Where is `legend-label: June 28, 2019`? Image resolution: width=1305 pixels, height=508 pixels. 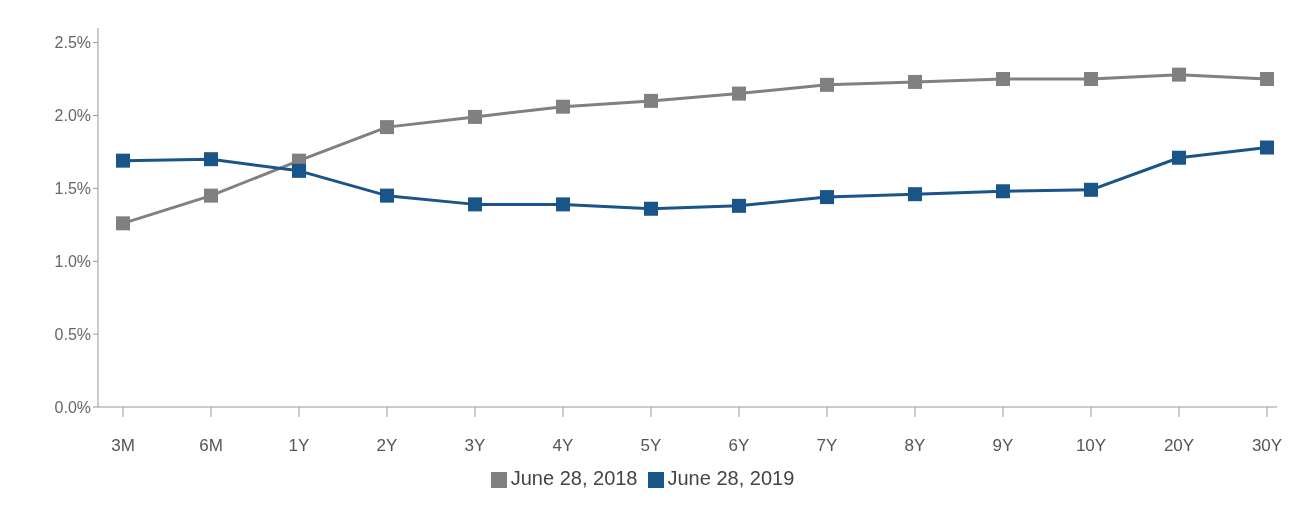 legend-label: June 28, 2019 is located at coordinates (731, 478).